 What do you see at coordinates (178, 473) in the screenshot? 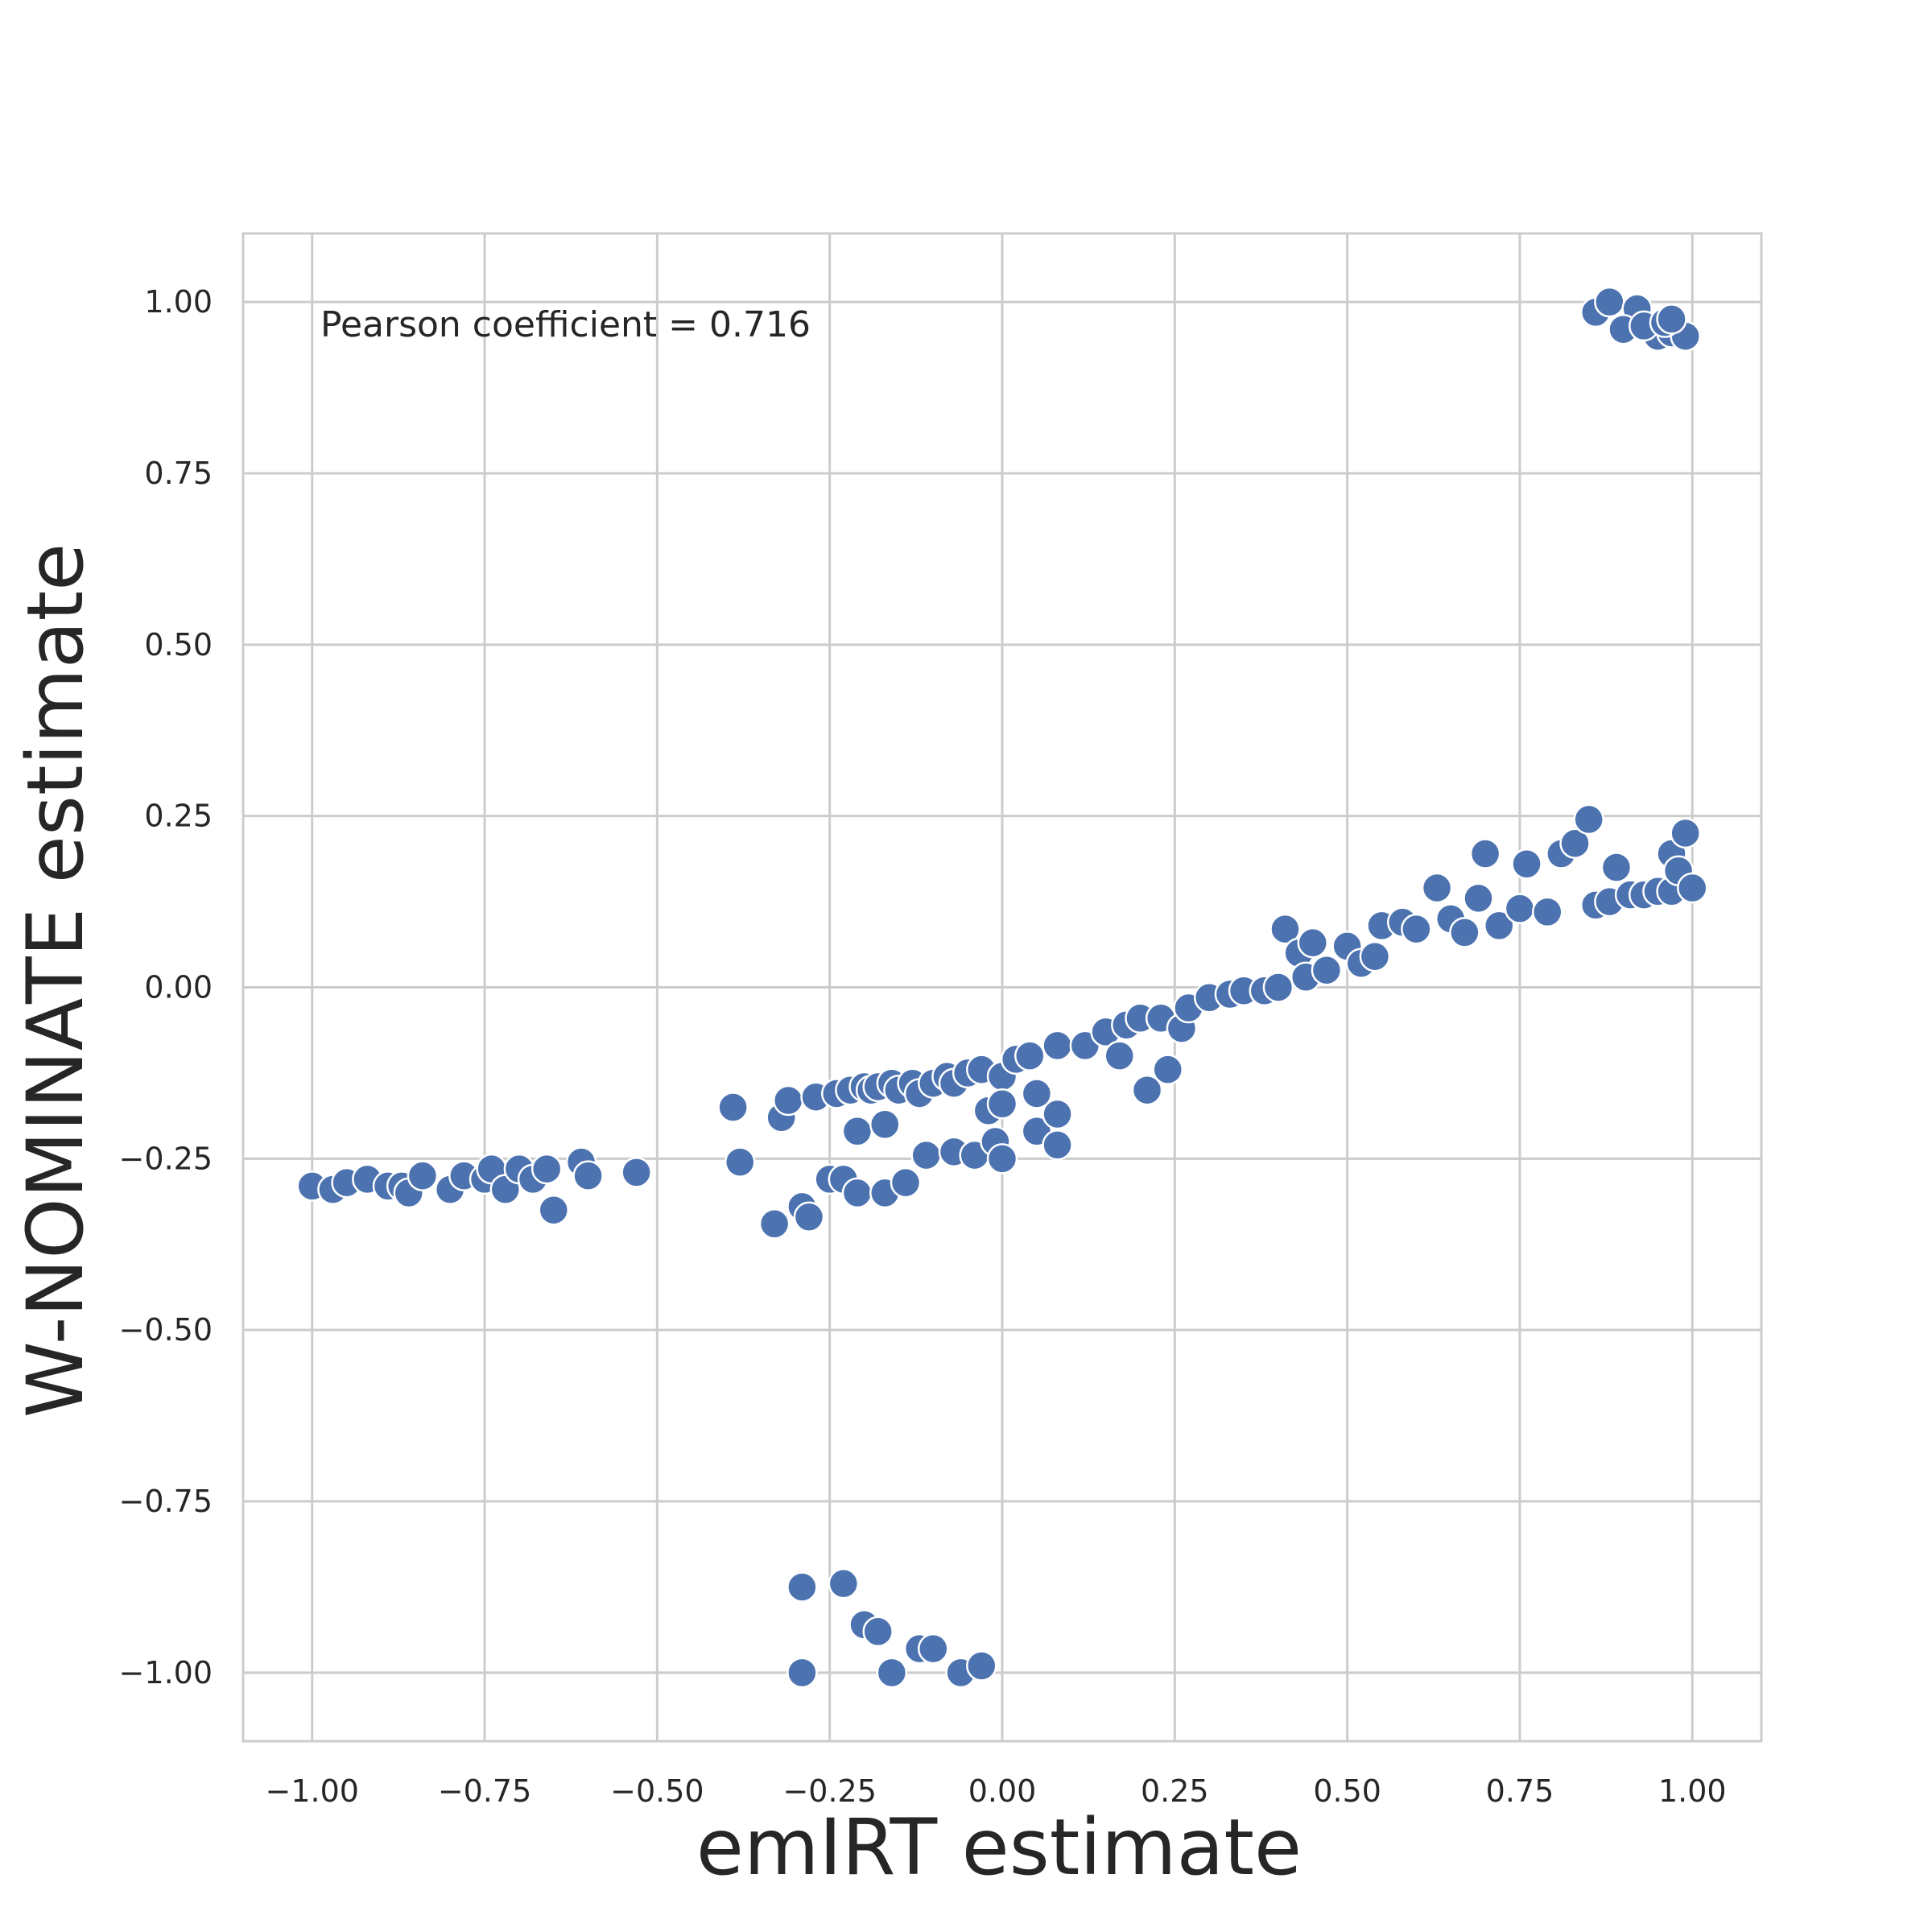
I see `y-tick-label: 0.75` at bounding box center [178, 473].